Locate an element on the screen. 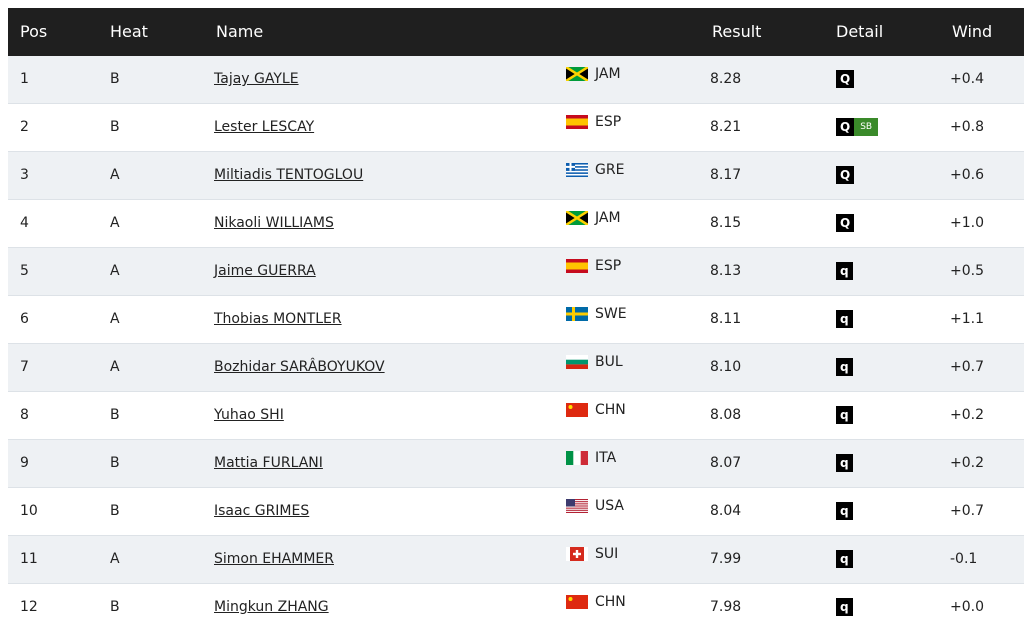  table-row: 4 A Nikaoli WILLIAMS JAM 8.15 Q +1.0 is located at coordinates (516, 224).